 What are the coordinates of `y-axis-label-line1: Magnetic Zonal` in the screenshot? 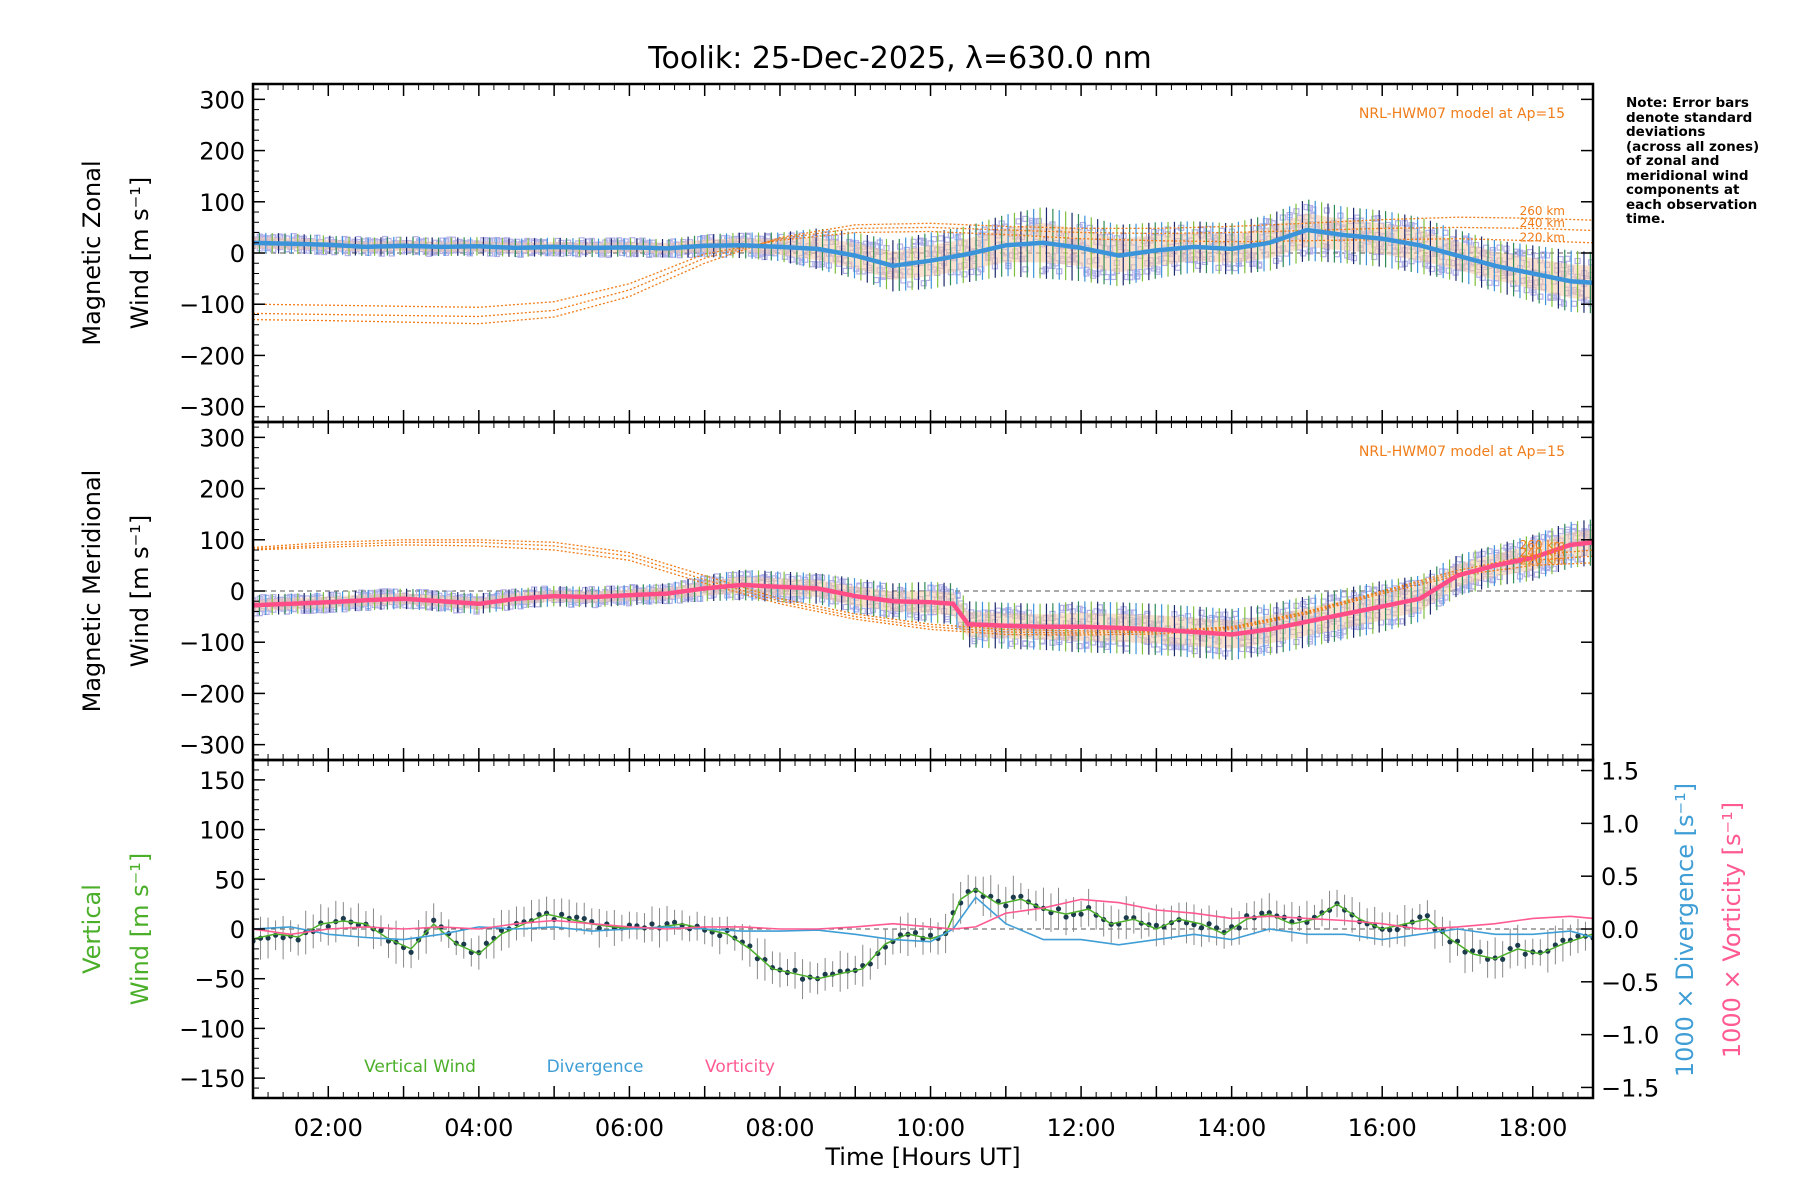 It's located at (92, 252).